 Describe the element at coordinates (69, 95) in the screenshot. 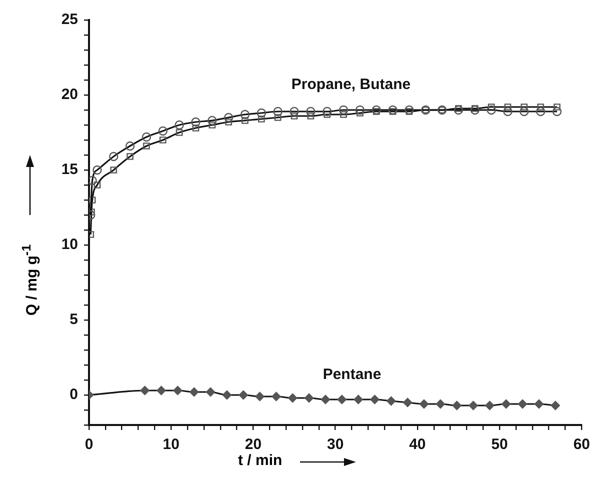

I see `y-tick-label: 20` at that location.